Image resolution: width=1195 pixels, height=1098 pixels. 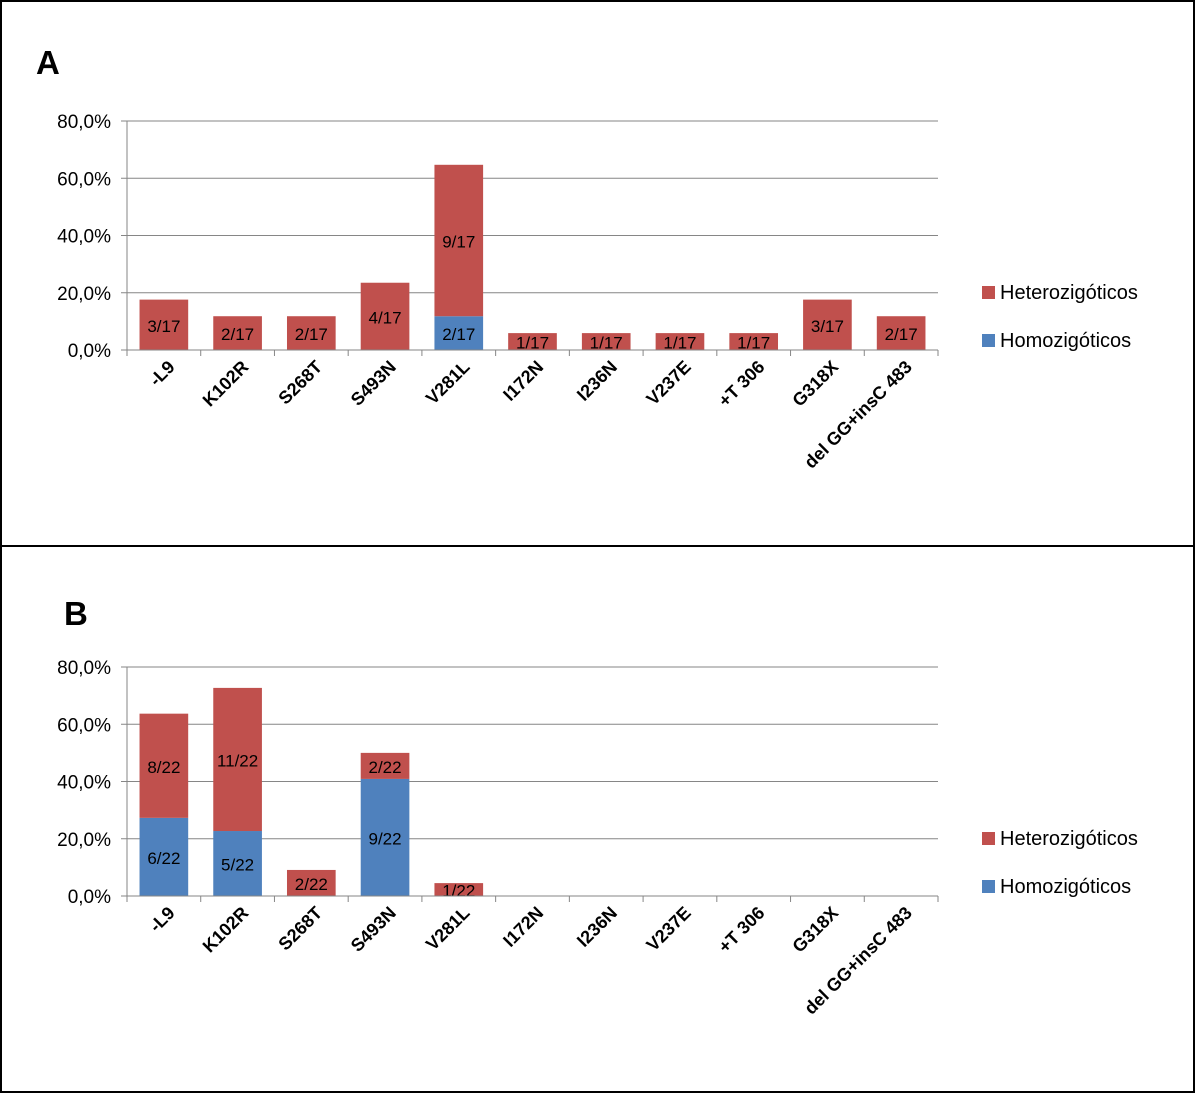 I want to click on panel-a-data-label: 4/17, so click(x=384, y=317).